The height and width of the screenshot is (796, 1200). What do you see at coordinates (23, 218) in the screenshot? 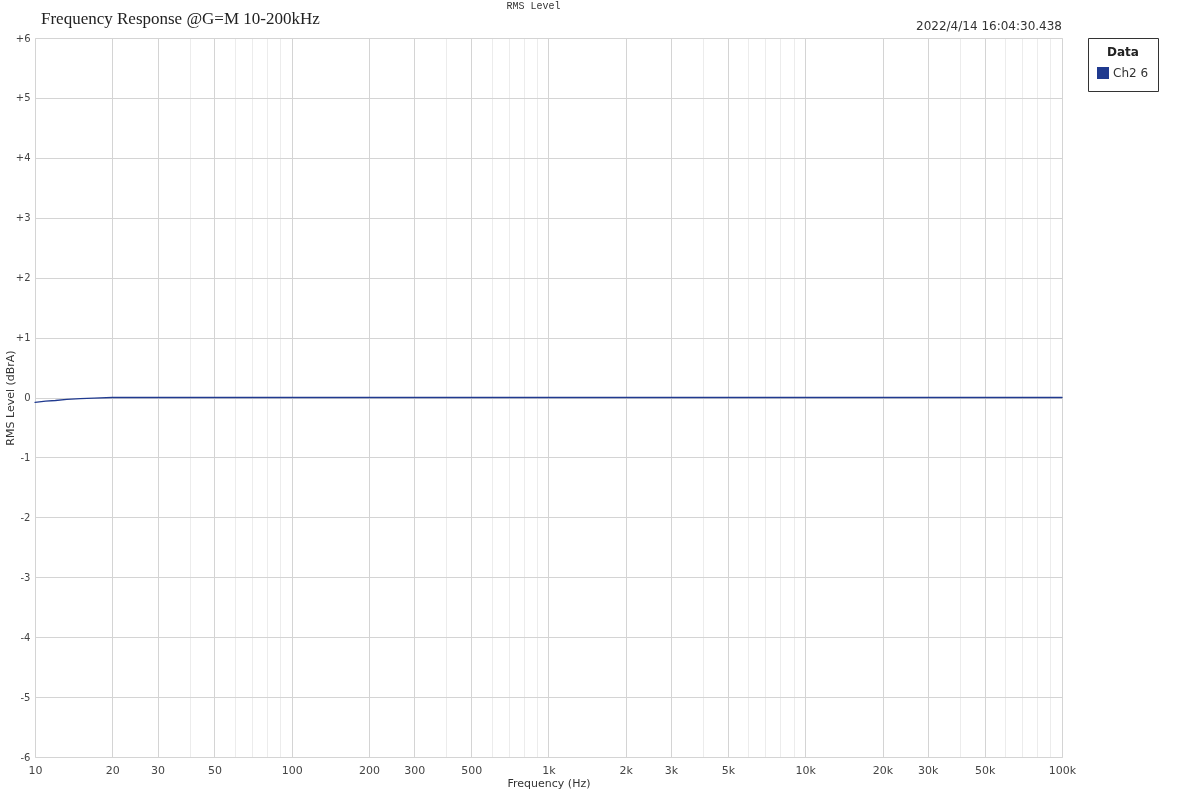
I see `y-tick-label: +3` at bounding box center [23, 218].